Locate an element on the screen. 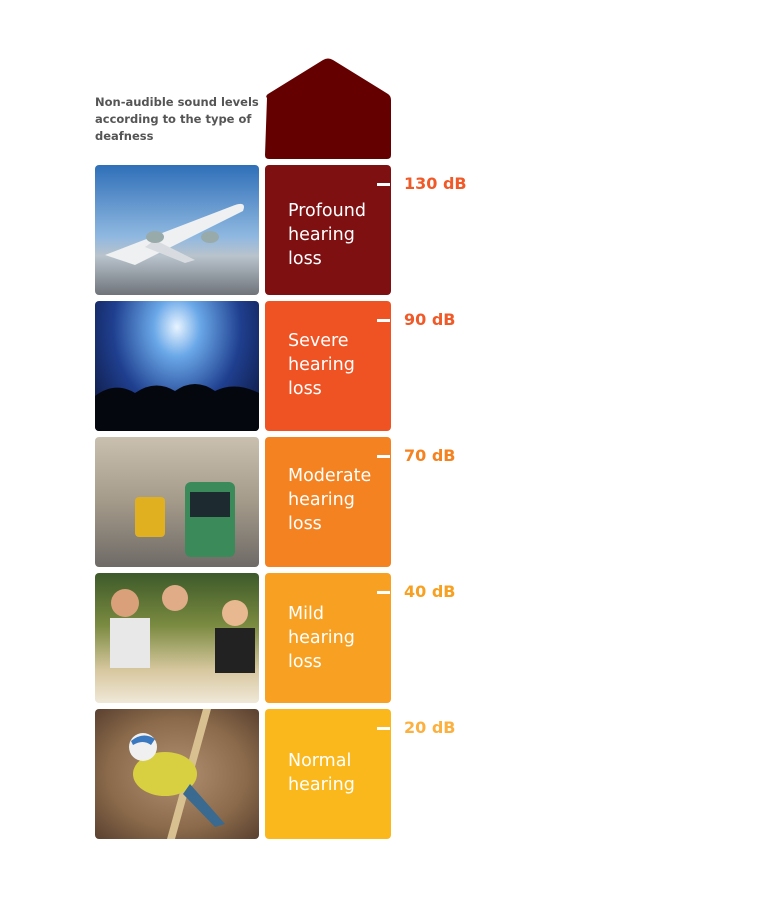  level-box-mild: Mild hearing loss is located at coordinates (328, 638).